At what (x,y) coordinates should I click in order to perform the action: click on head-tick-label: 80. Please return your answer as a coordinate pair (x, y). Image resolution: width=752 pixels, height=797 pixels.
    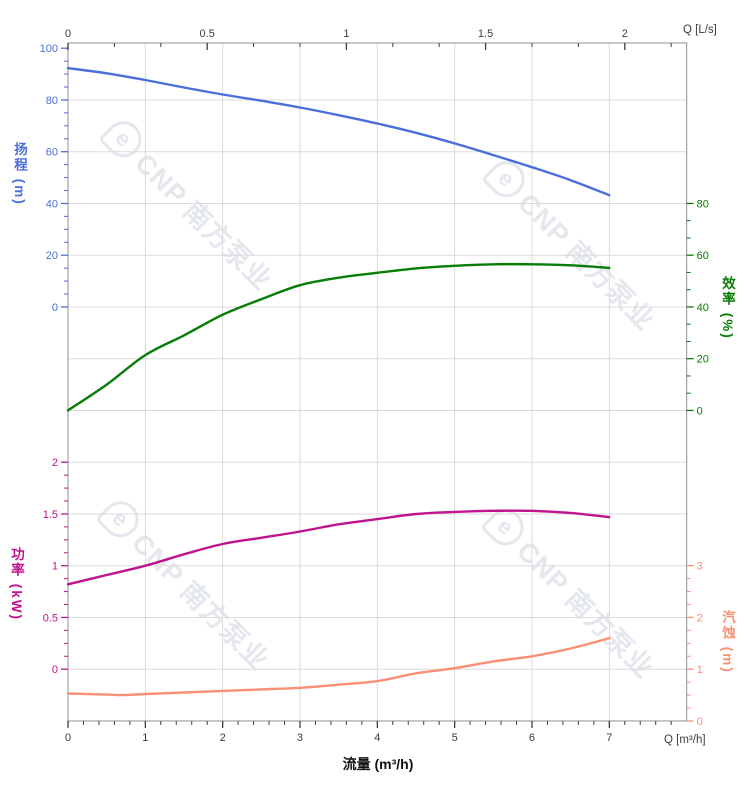
    Looking at the image, I should click on (52, 101).